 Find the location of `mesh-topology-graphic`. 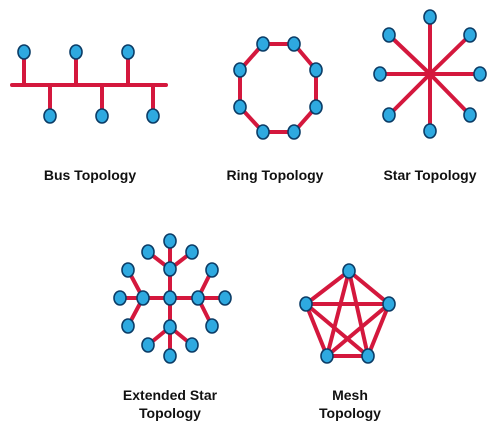

mesh-topology-graphic is located at coordinates (347, 313).